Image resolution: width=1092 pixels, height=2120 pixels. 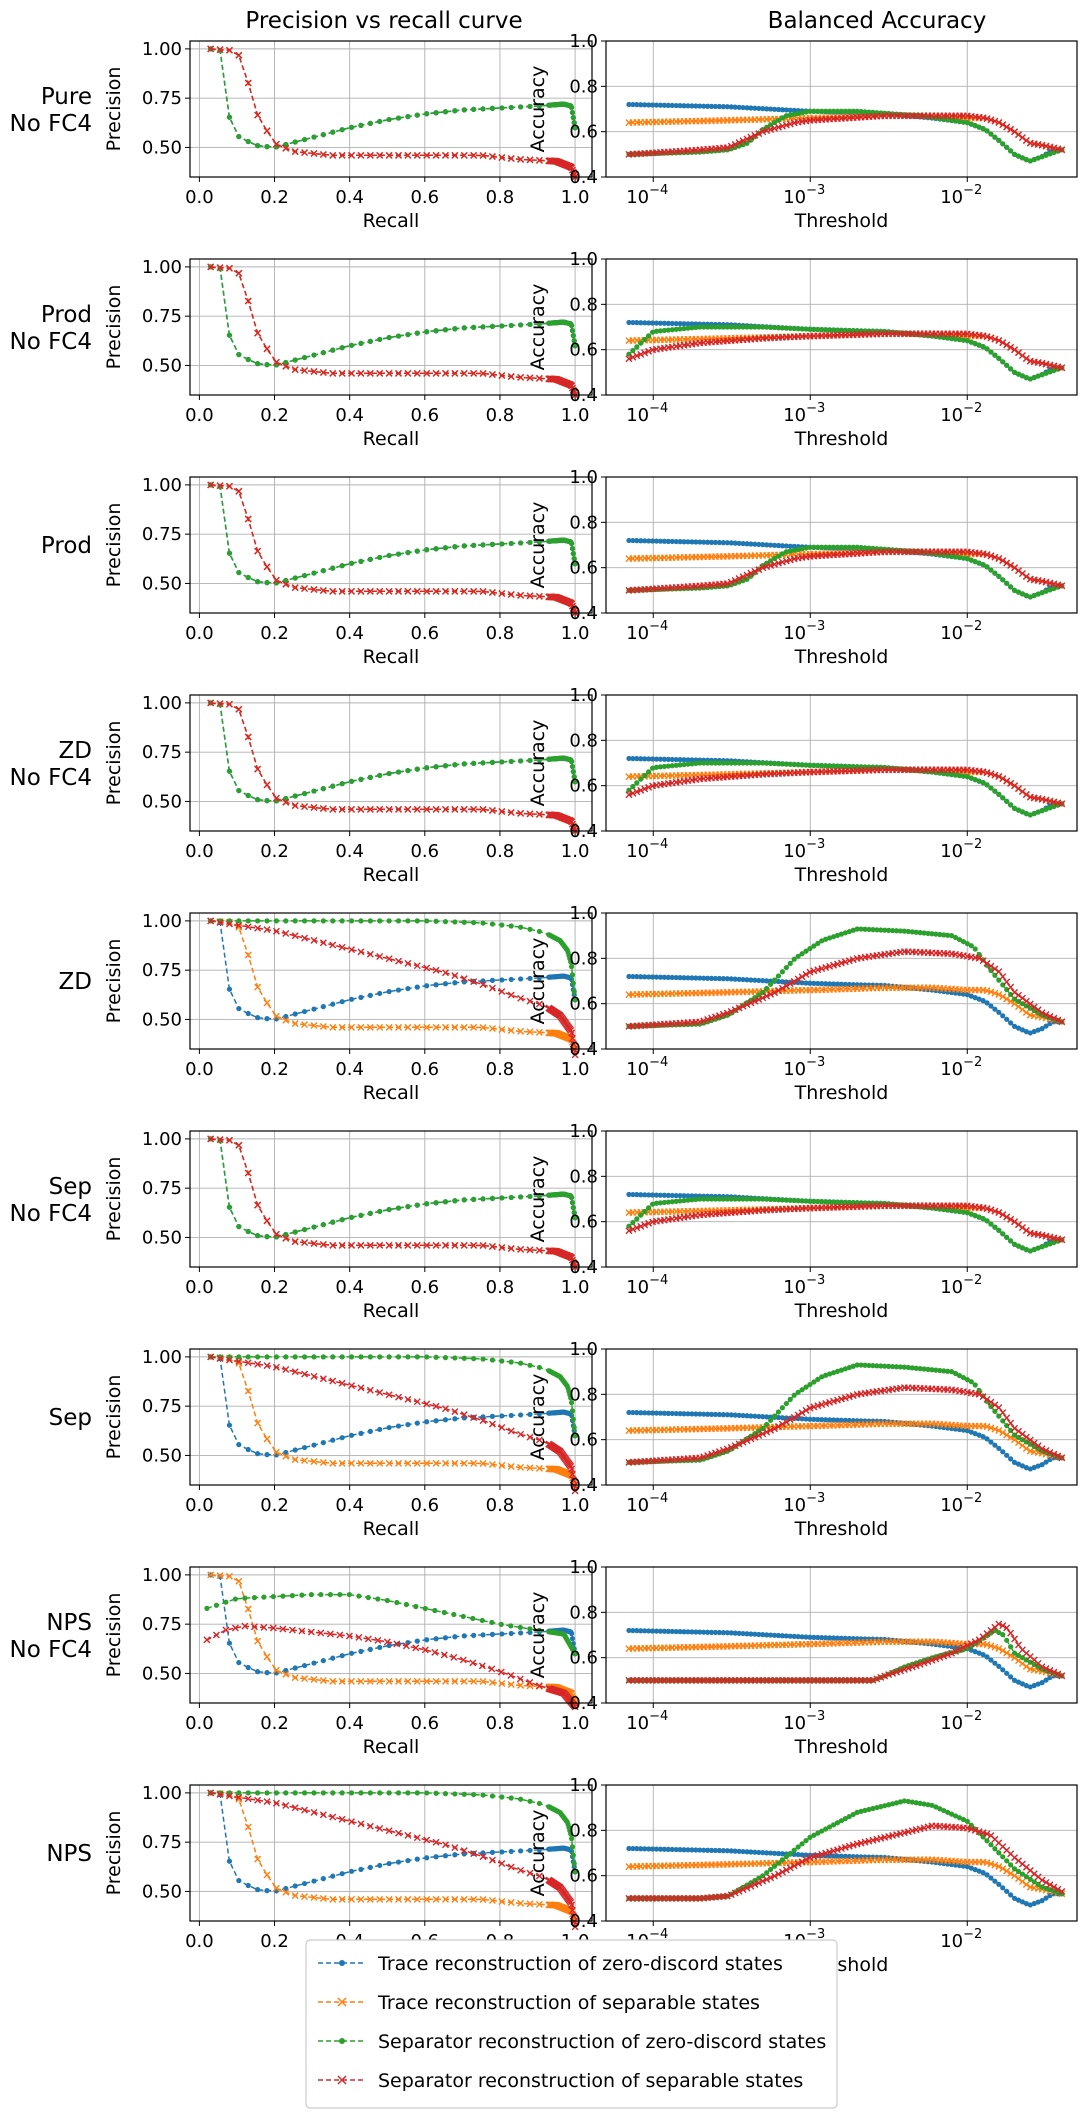 I want to click on x-tick-exponent: −2, so click(x=972, y=190).